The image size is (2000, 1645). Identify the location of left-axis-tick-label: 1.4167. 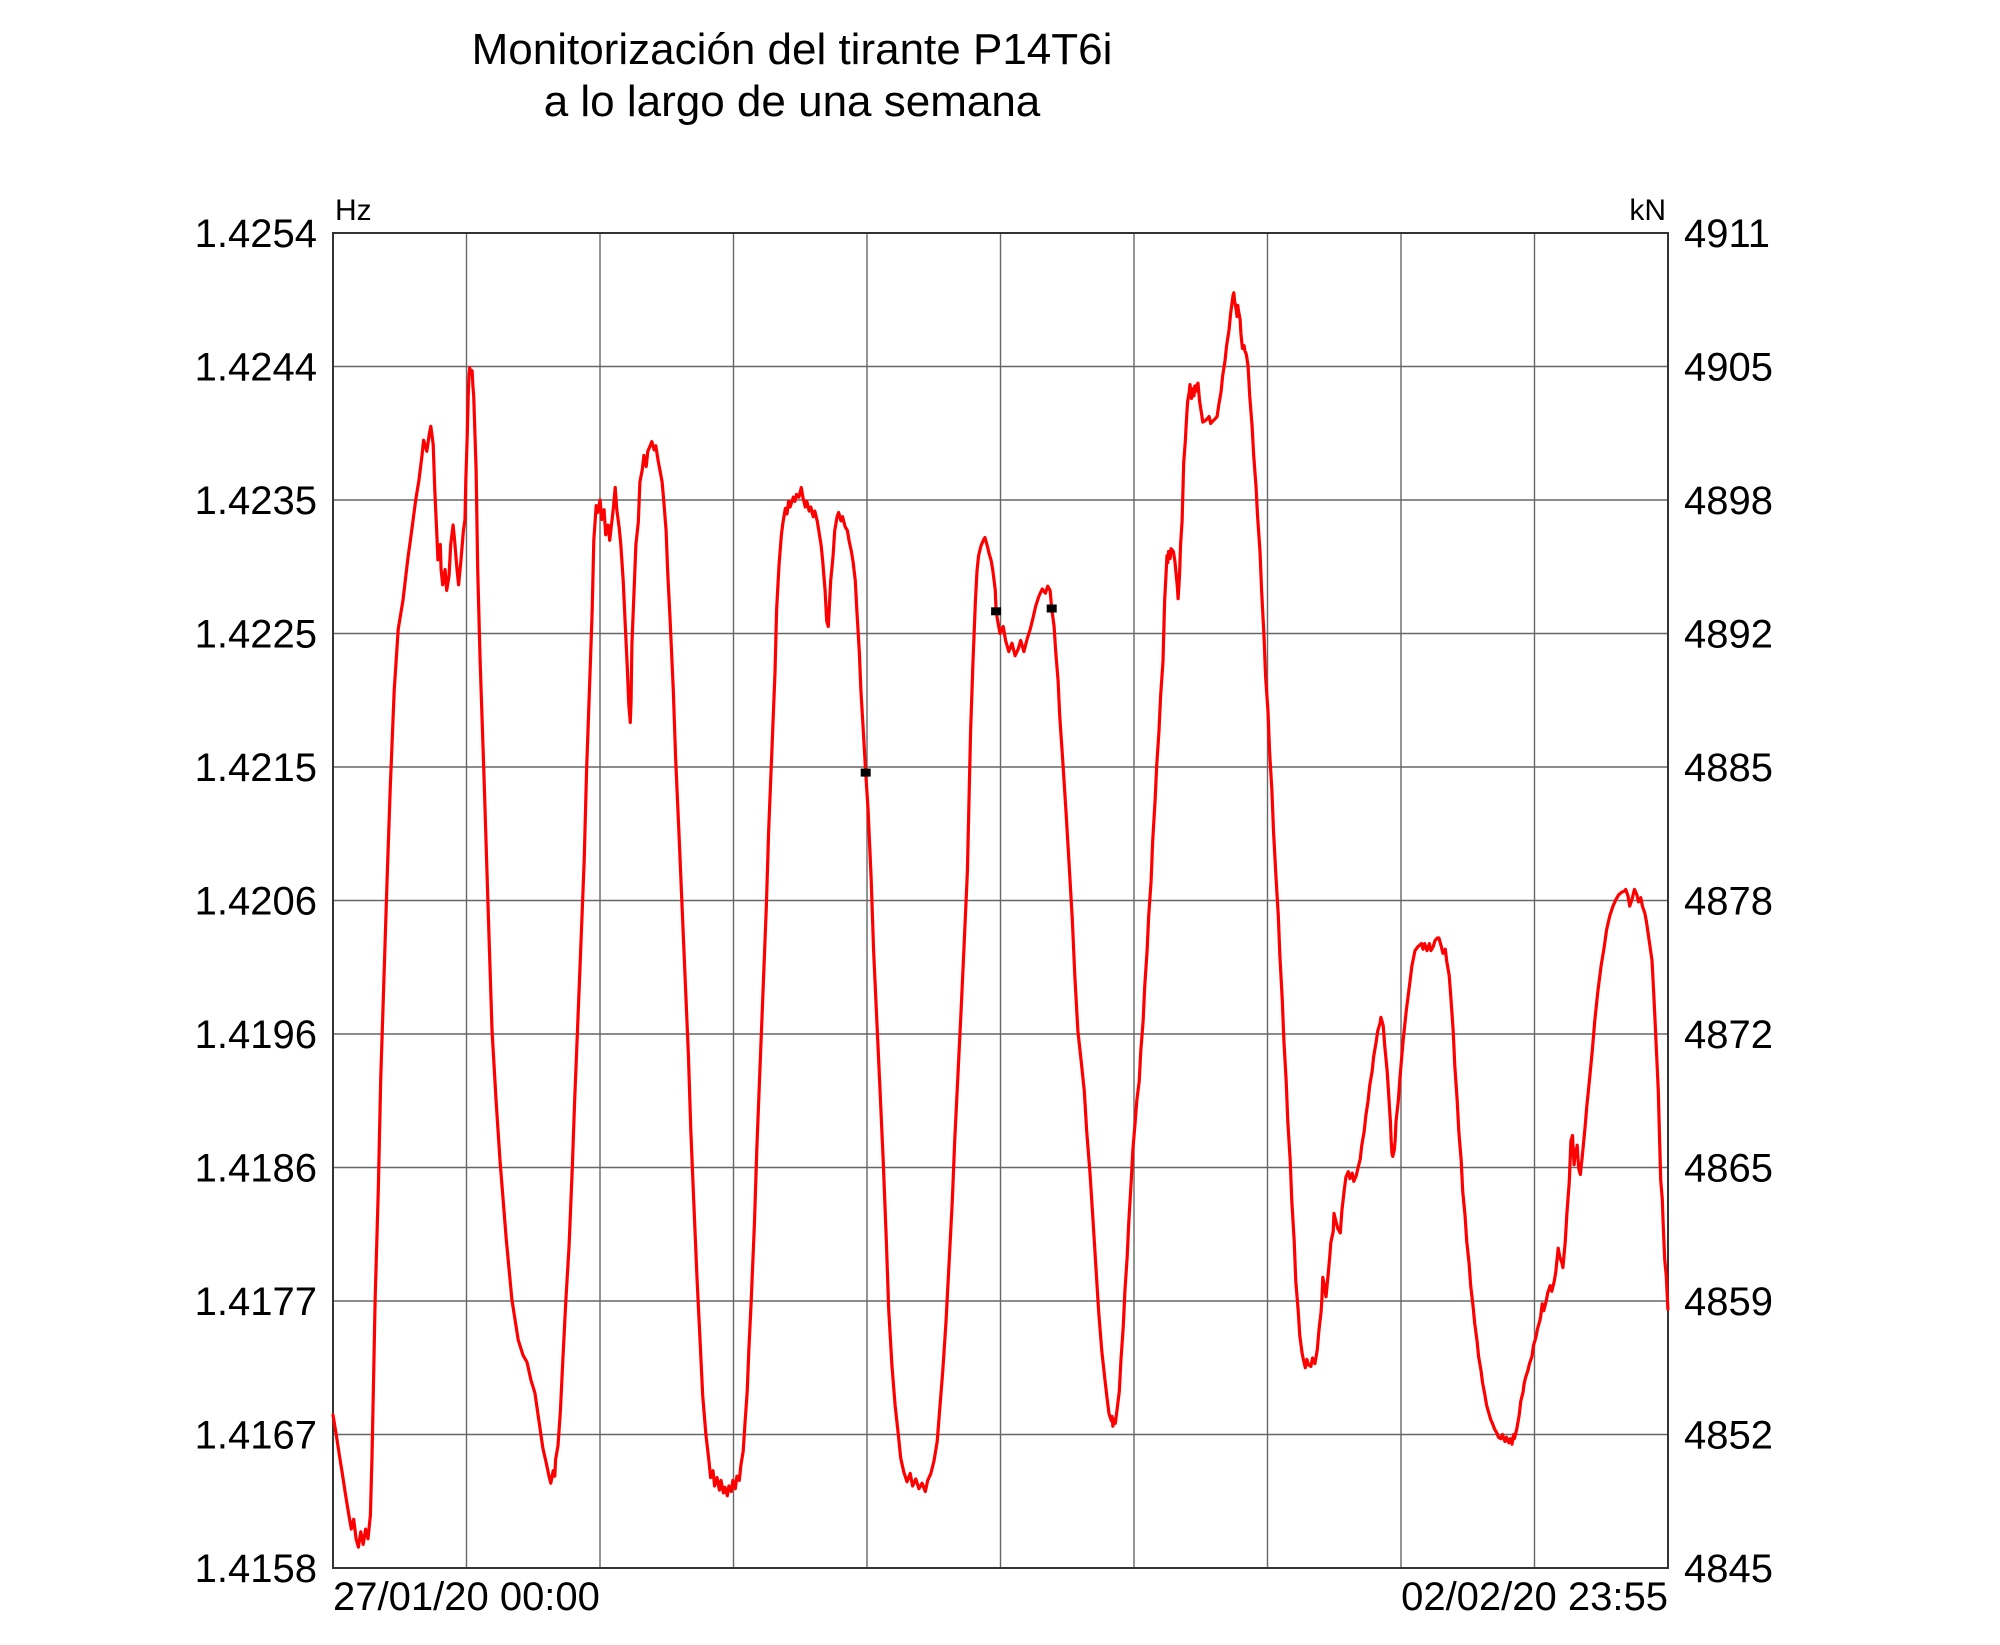
(256, 1436).